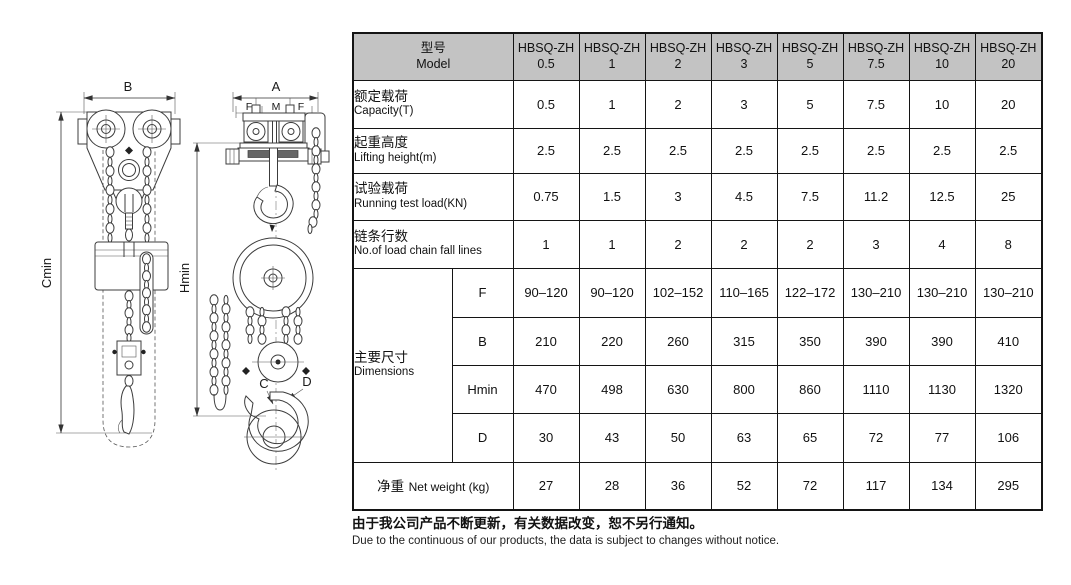 The width and height of the screenshot is (1071, 585). What do you see at coordinates (391, 487) in the screenshot?
I see `row-label-cn: 净重` at bounding box center [391, 487].